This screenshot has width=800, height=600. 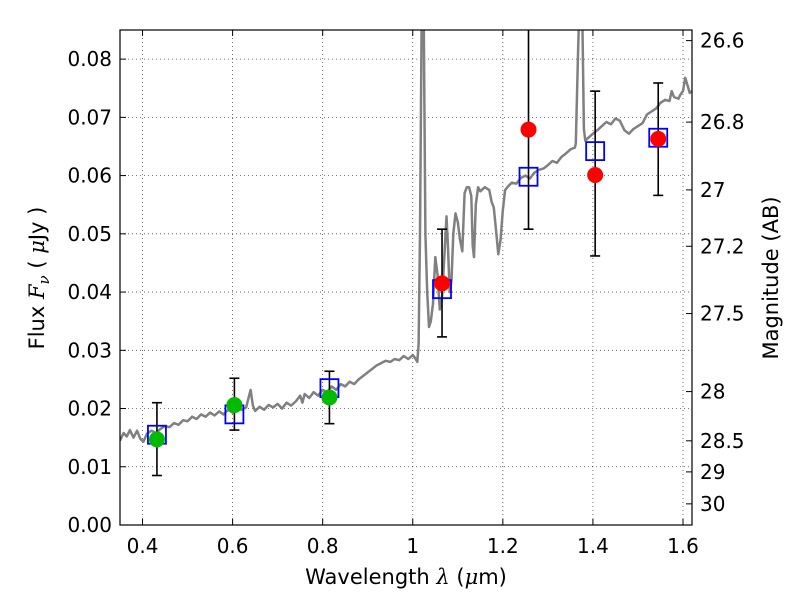 What do you see at coordinates (412, 546) in the screenshot?
I see `x-tick-label: 1` at bounding box center [412, 546].